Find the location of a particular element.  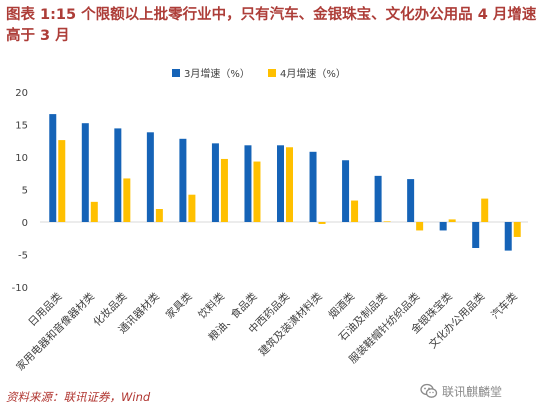

legend: 3月增速（%） 4月增速（%） is located at coordinates (259, 73).